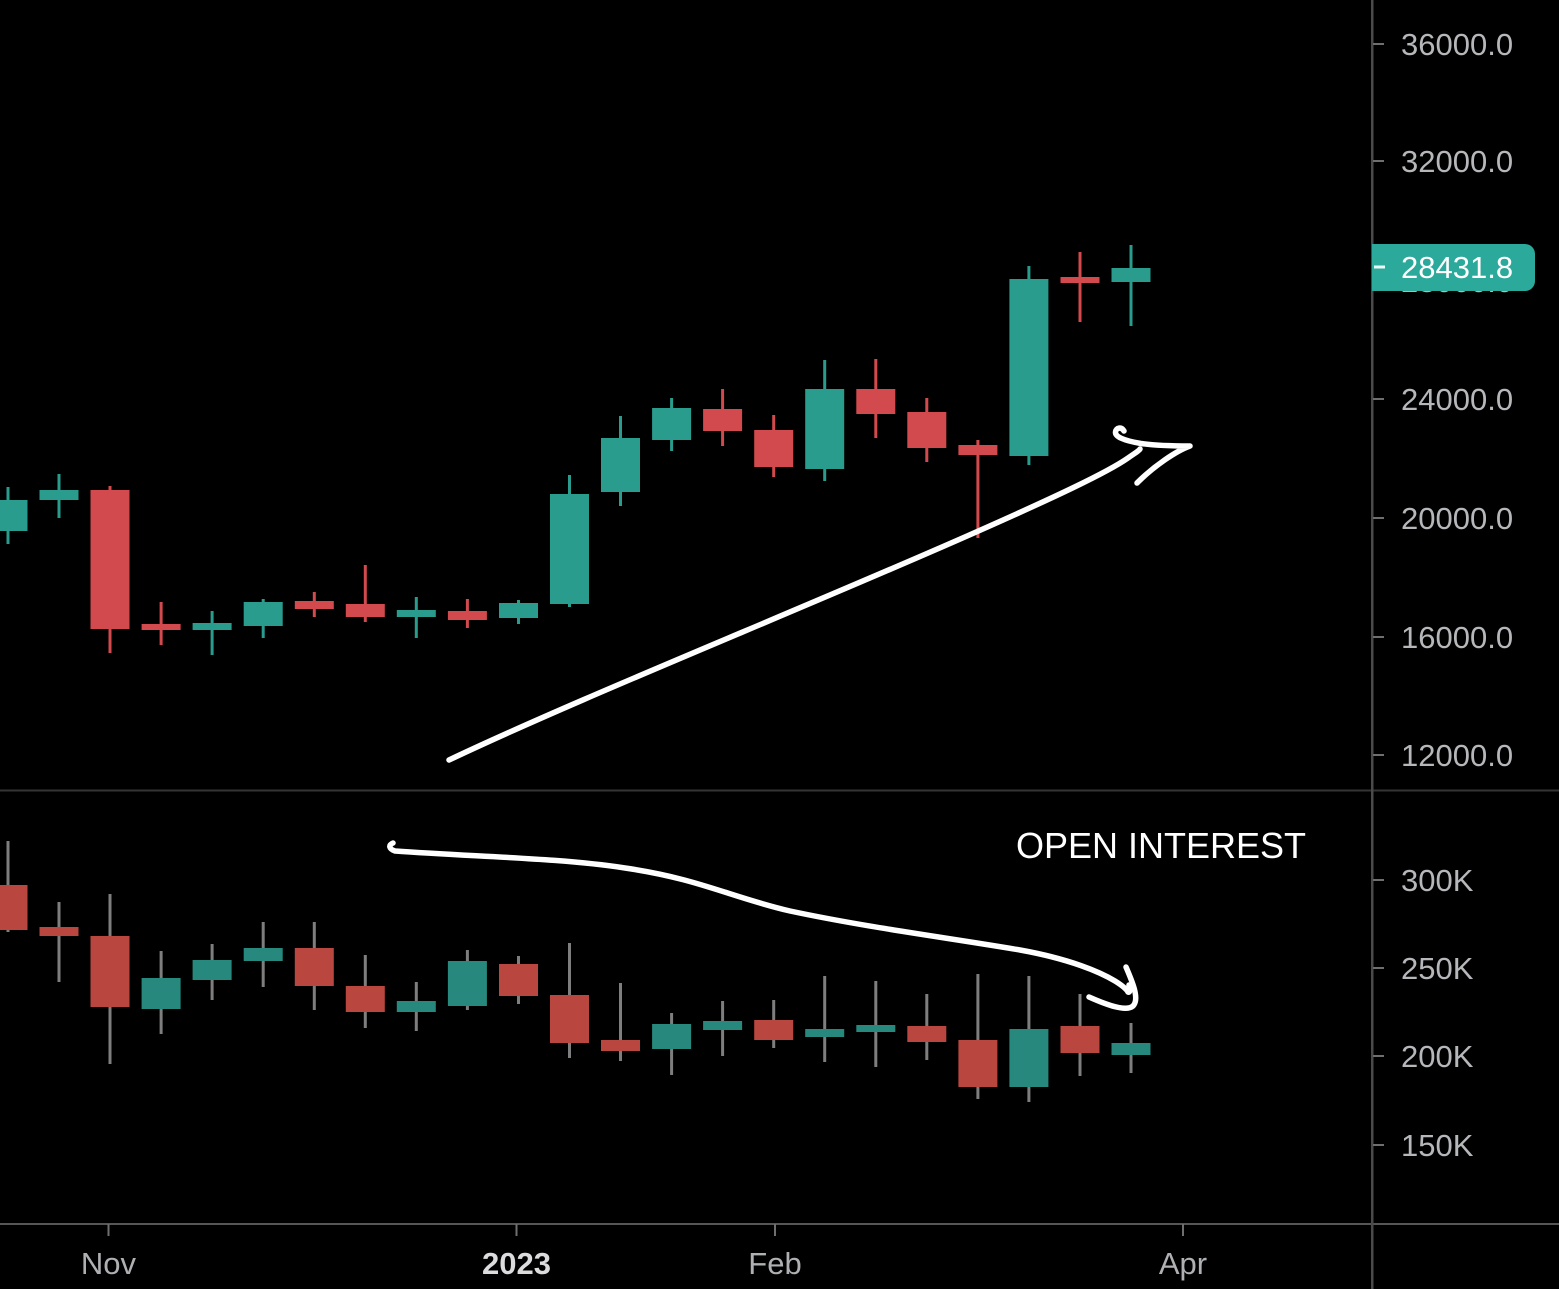  I want to click on svg-text: 20000.0, so click(1457, 518).